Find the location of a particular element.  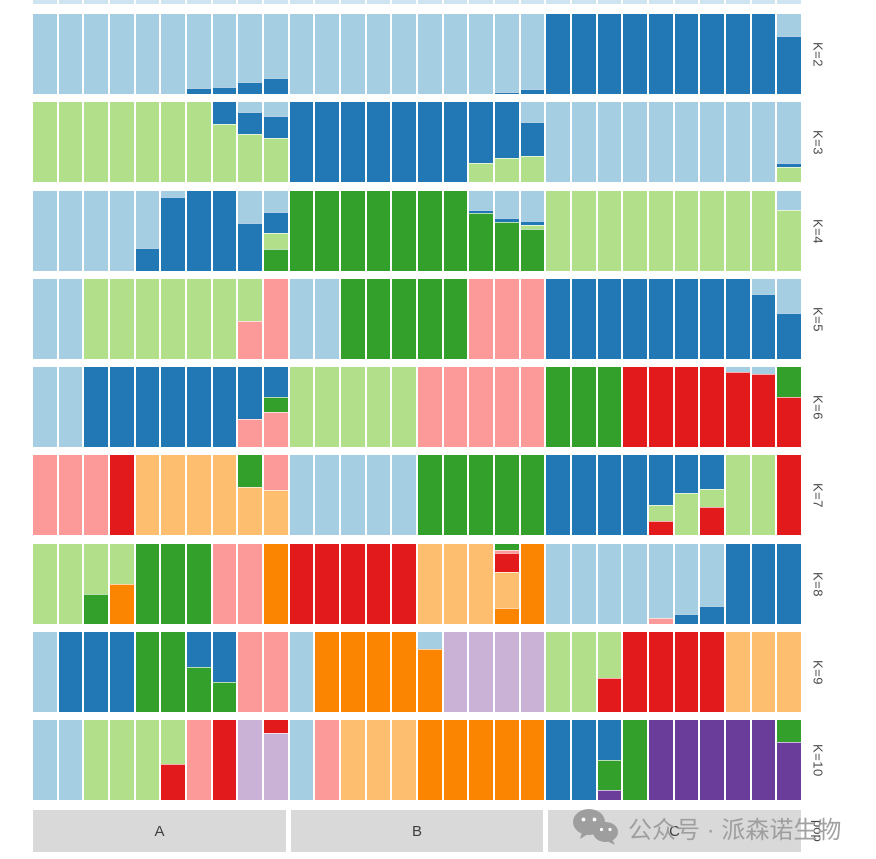

admixture-row-k4 is located at coordinates (417, 231).